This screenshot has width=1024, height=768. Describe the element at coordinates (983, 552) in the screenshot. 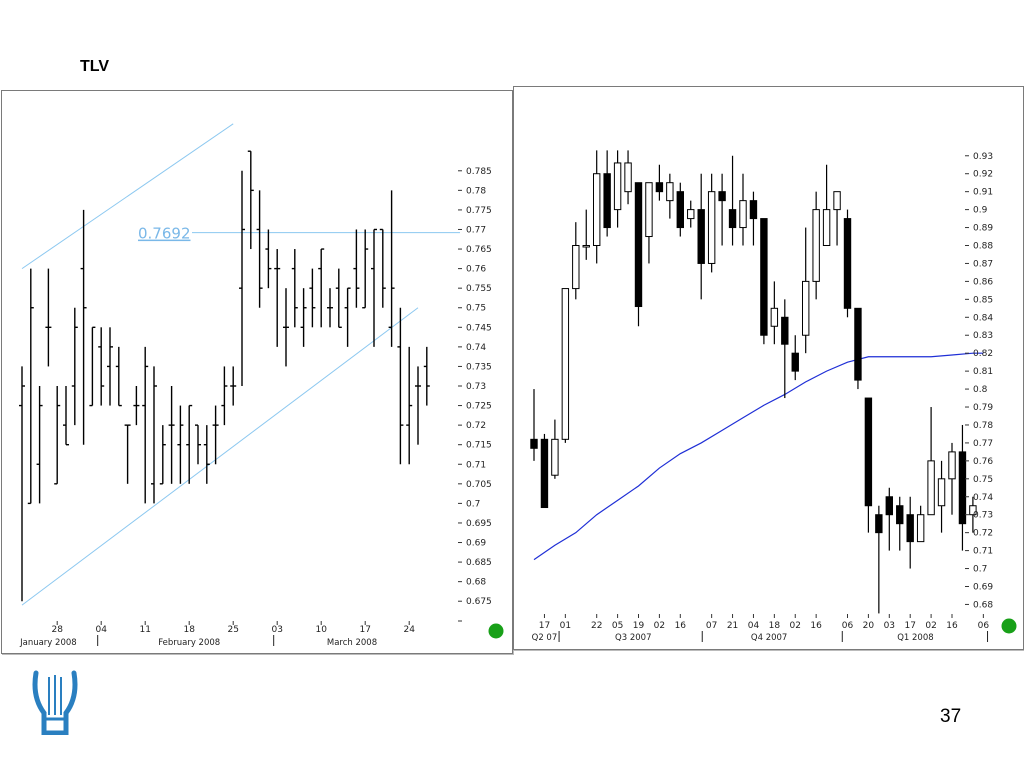

I see `y-tick-label: 0.71` at that location.